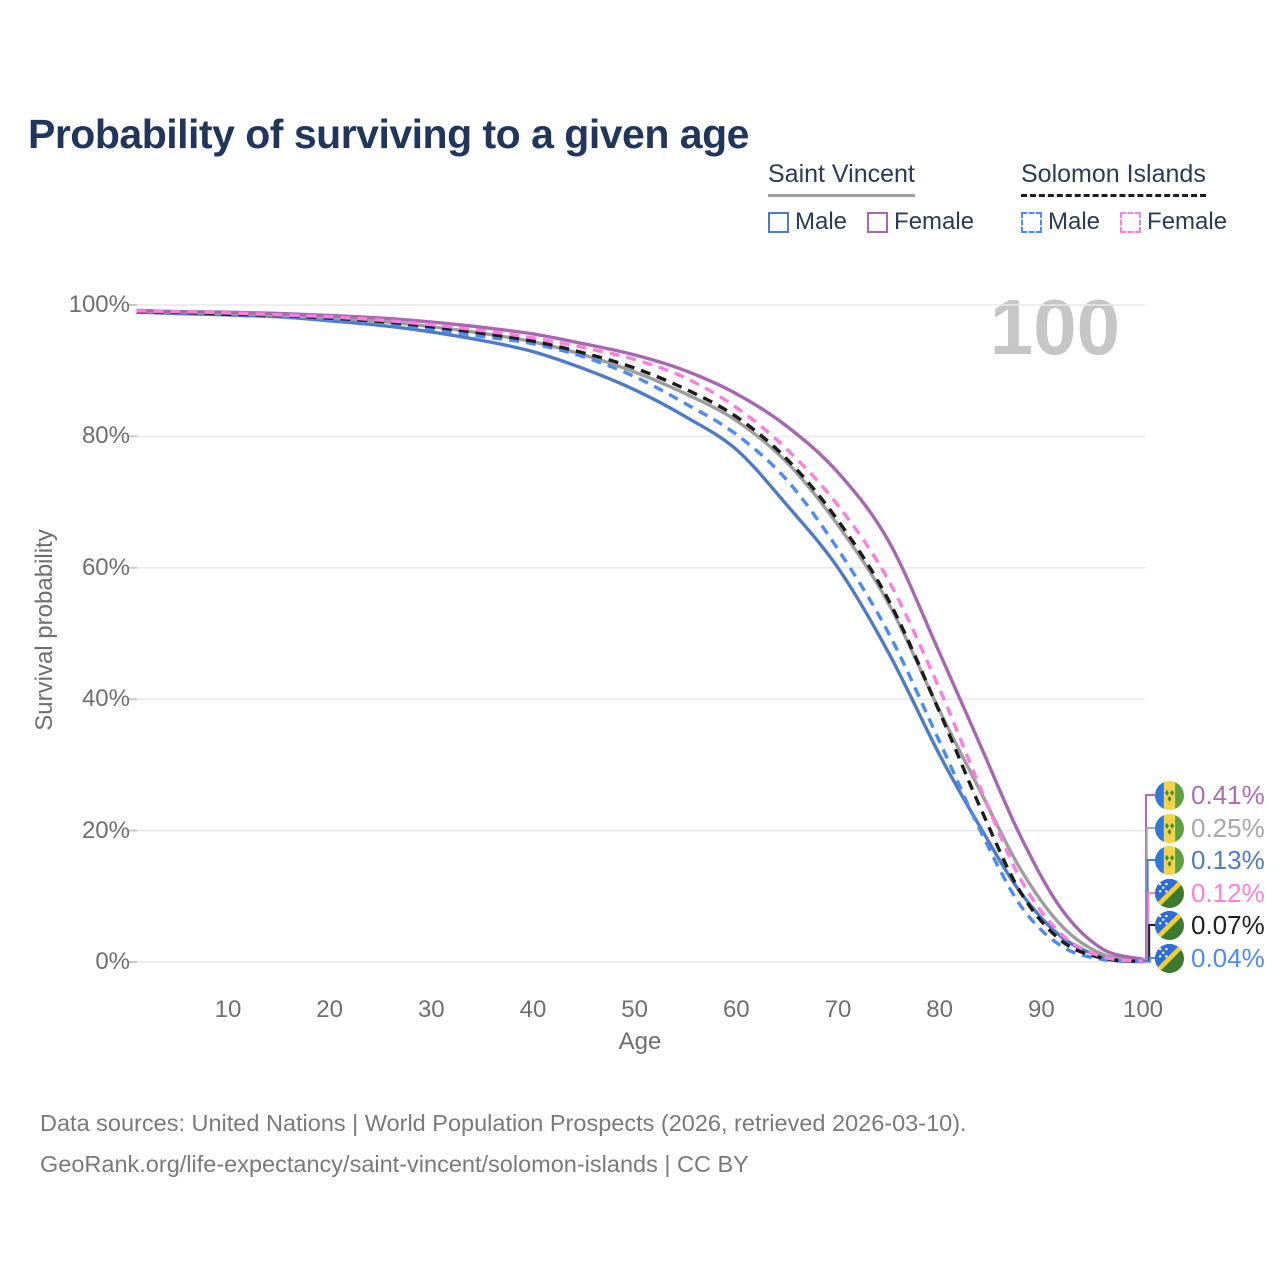 This screenshot has height=1280, width=1280. I want to click on y-tick-label: 40%, so click(105, 699).